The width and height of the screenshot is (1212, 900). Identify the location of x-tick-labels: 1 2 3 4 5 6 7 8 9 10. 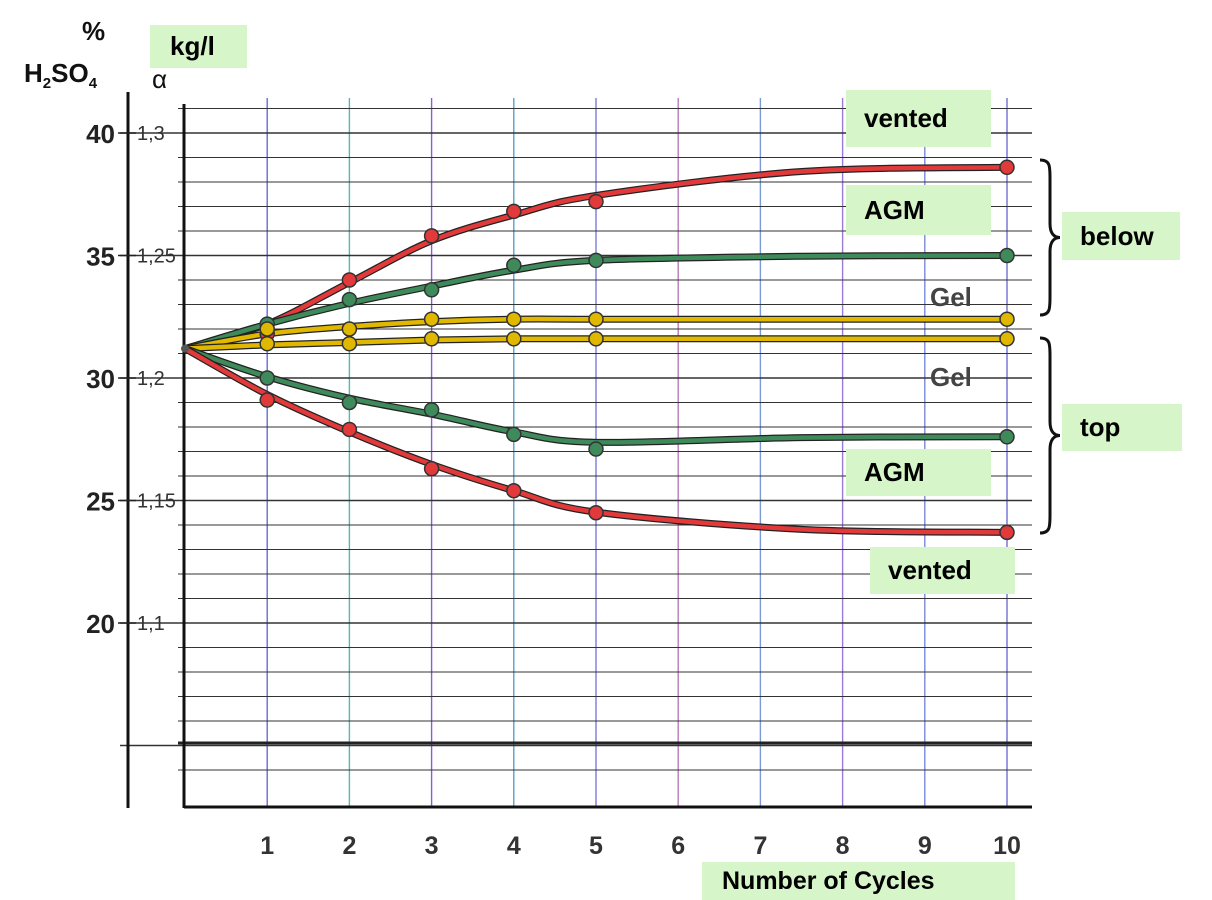
(640, 846).